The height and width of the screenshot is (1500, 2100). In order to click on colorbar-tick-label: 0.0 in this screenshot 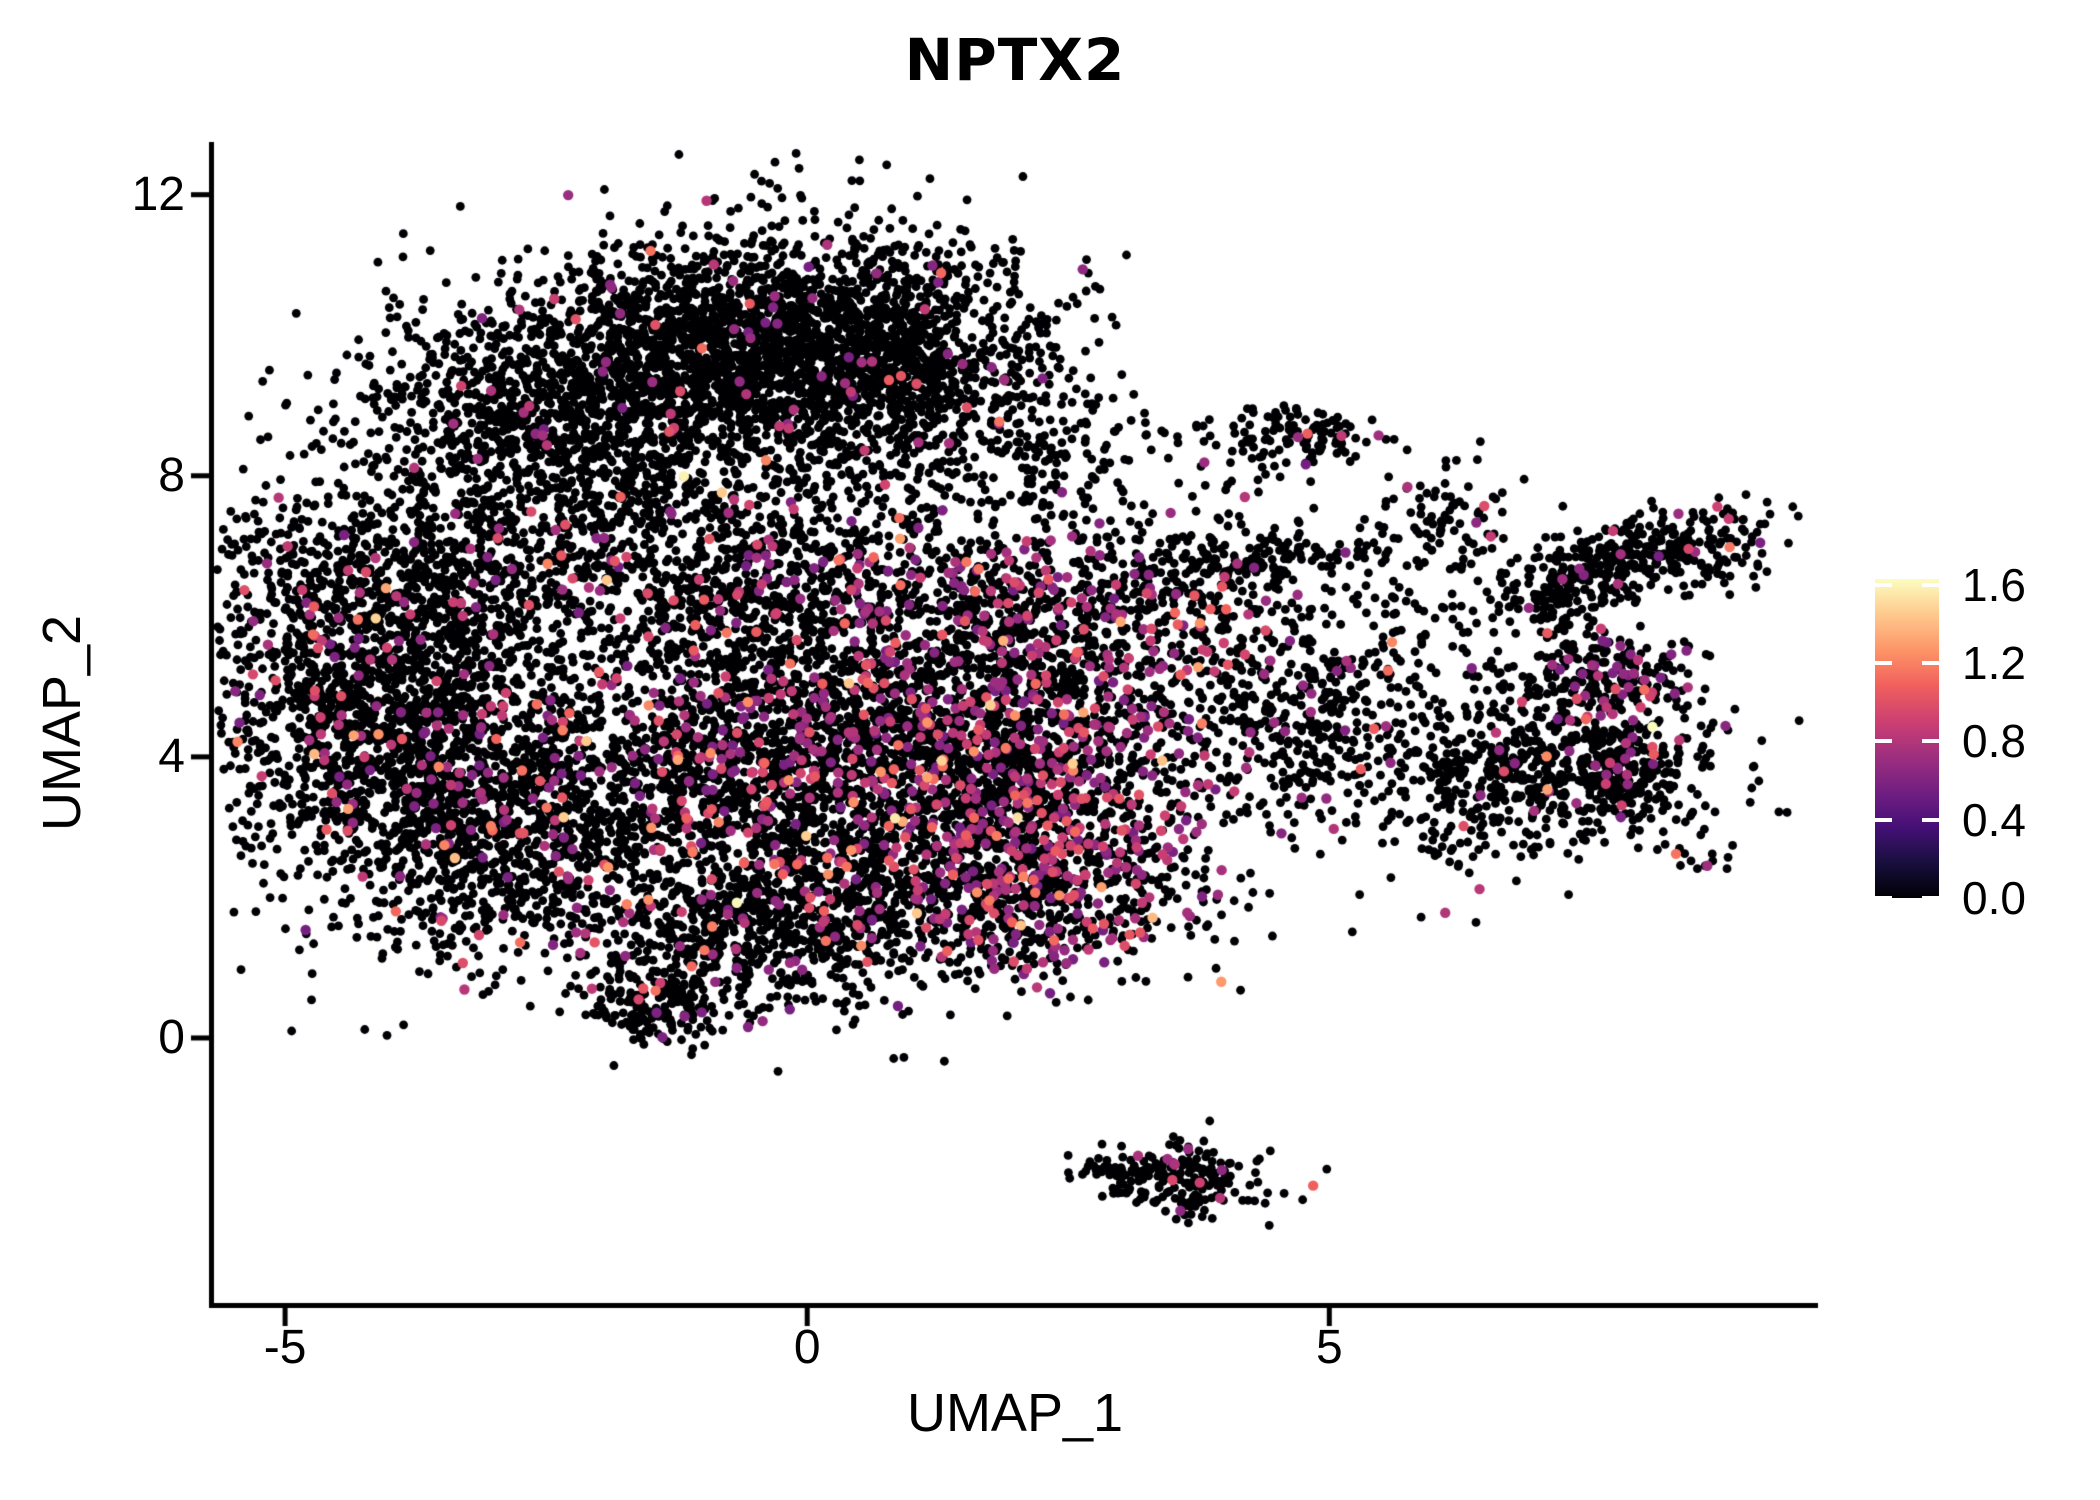, I will do `click(1994, 898)`.